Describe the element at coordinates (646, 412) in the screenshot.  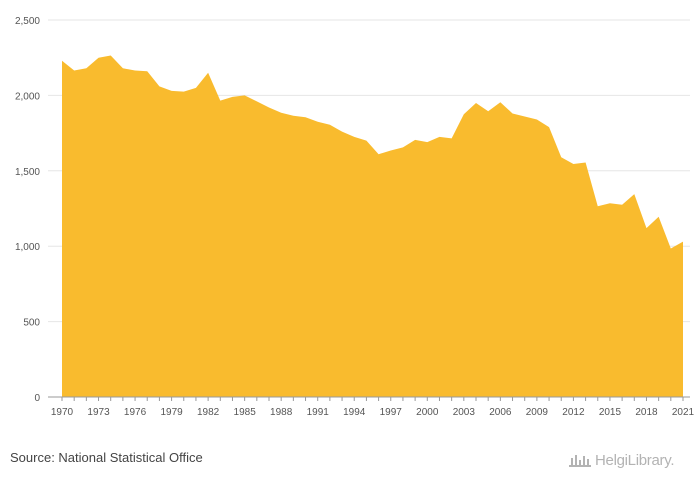
I see `x-tick-label: 2018` at that location.